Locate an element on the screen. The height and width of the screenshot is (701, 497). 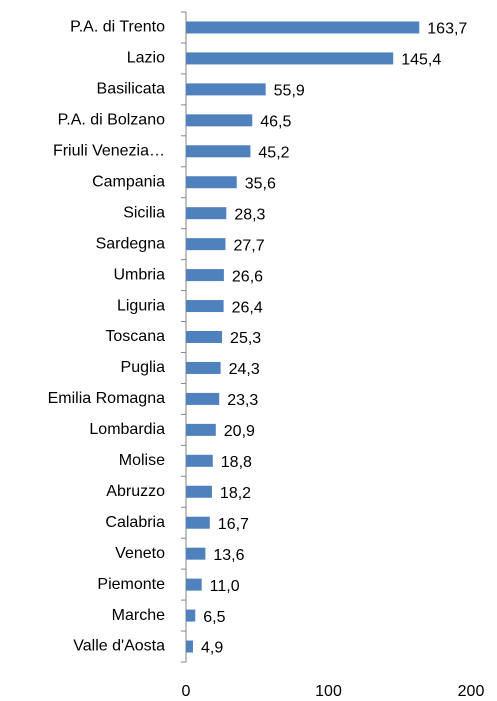
value-label: 6,5 is located at coordinates (214, 617).